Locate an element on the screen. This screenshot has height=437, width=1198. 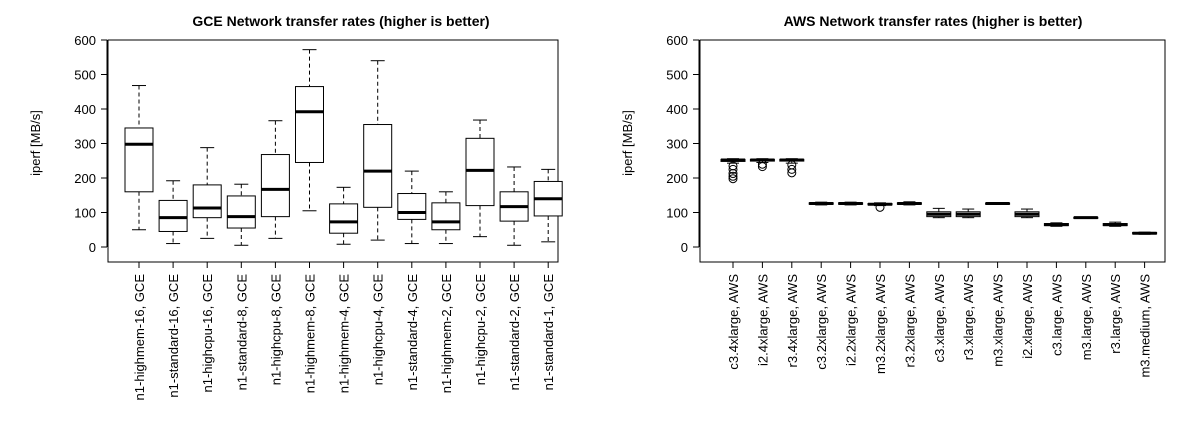
gce-y-tick-label: 500 is located at coordinates (85, 75).